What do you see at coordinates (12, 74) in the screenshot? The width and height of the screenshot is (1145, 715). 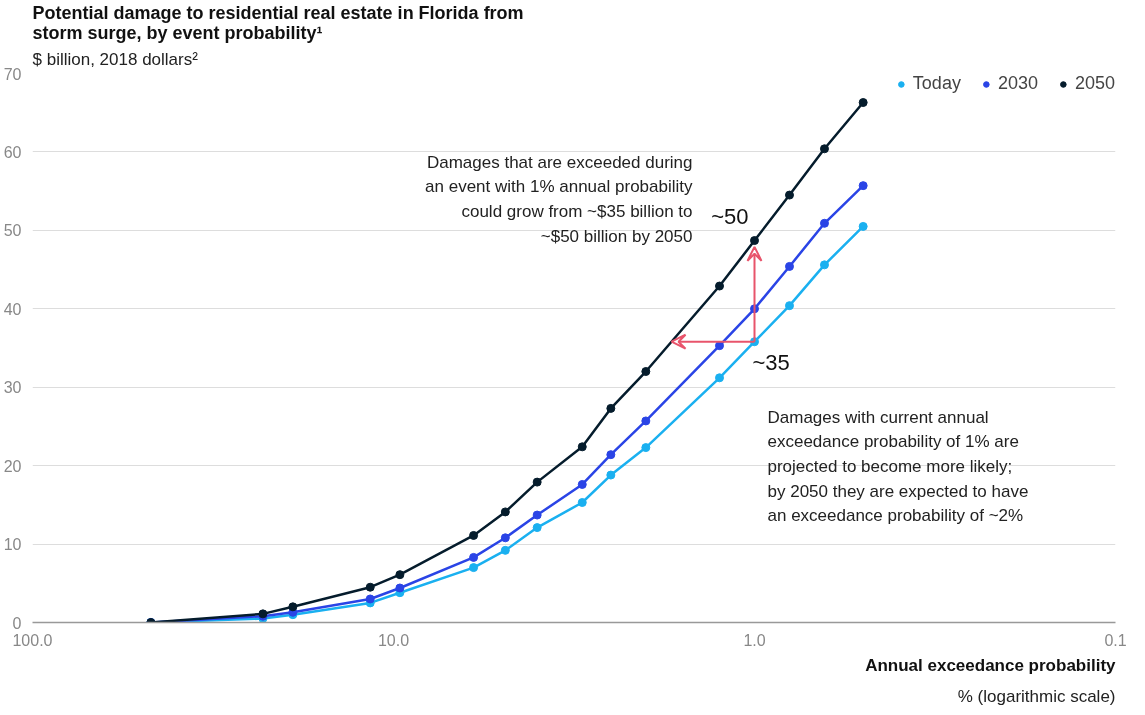 I see `y-tick-label: 70` at bounding box center [12, 74].